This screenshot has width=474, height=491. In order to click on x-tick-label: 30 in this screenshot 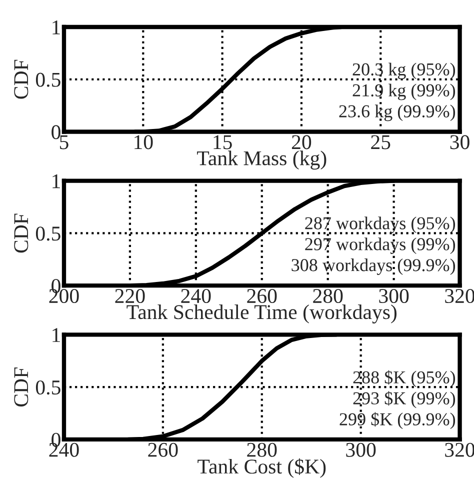, I will do `click(460, 142)`.